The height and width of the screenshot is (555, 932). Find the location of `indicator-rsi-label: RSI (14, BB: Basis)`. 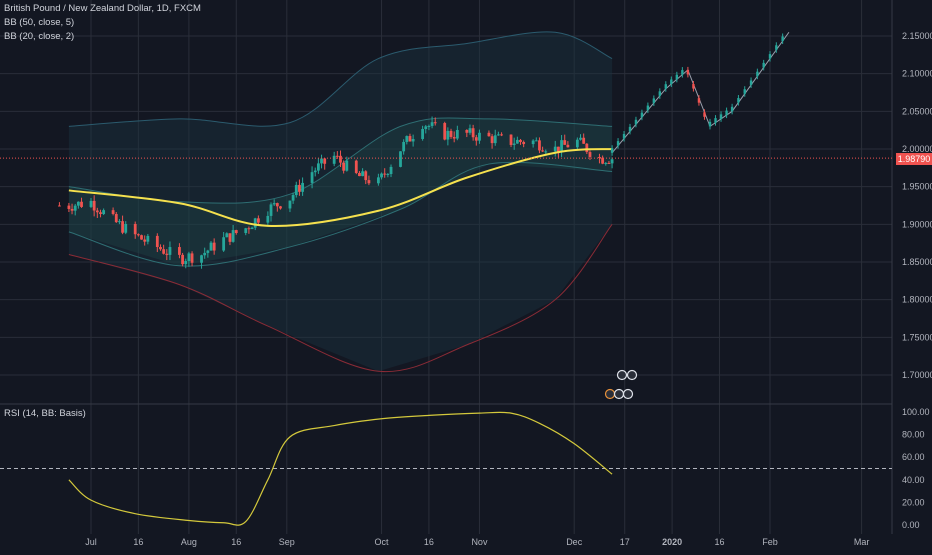

indicator-rsi-label: RSI (14, BB: Basis) is located at coordinates (45, 413).